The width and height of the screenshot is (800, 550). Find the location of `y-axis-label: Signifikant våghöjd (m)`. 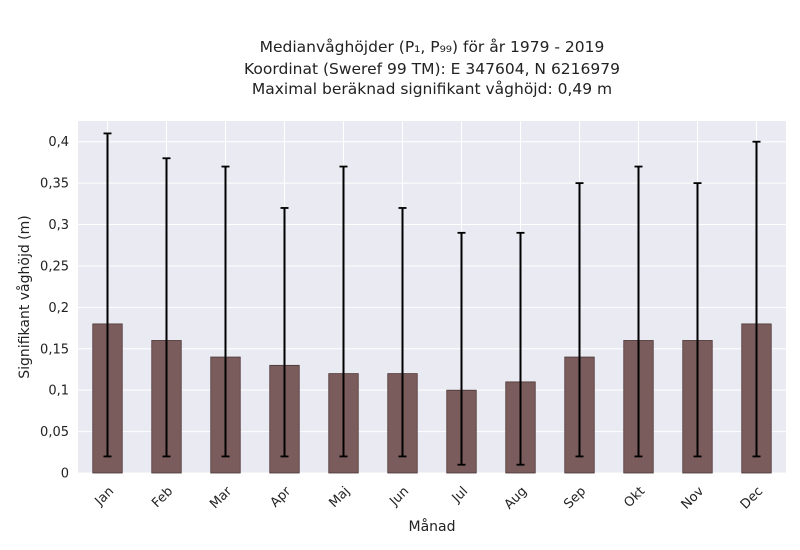

y-axis-label: Signifikant våghöjd (m) is located at coordinates (24, 296).